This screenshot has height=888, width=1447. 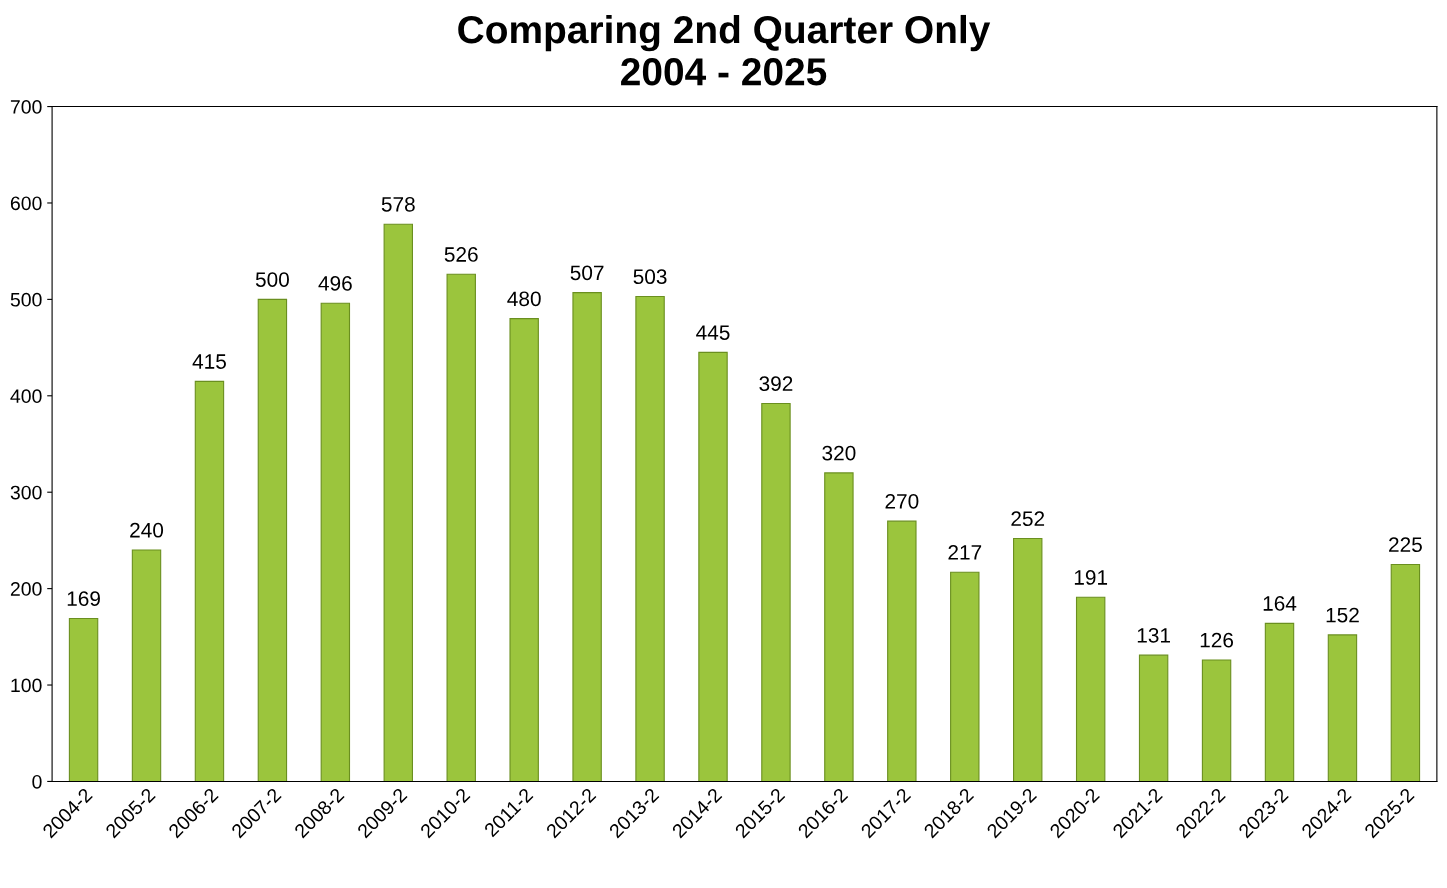 What do you see at coordinates (524, 299) in the screenshot?
I see `data-label: 480` at bounding box center [524, 299].